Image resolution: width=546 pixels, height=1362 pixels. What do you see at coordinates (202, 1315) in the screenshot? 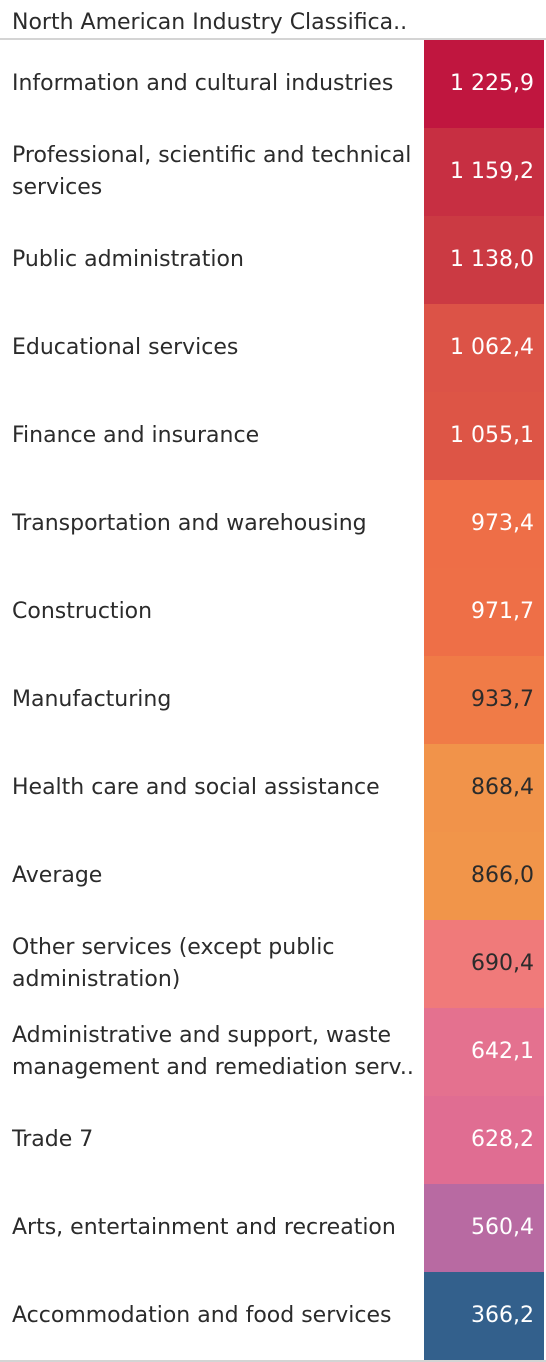
I see `row-label-text: Accommodation and food services` at bounding box center [202, 1315].